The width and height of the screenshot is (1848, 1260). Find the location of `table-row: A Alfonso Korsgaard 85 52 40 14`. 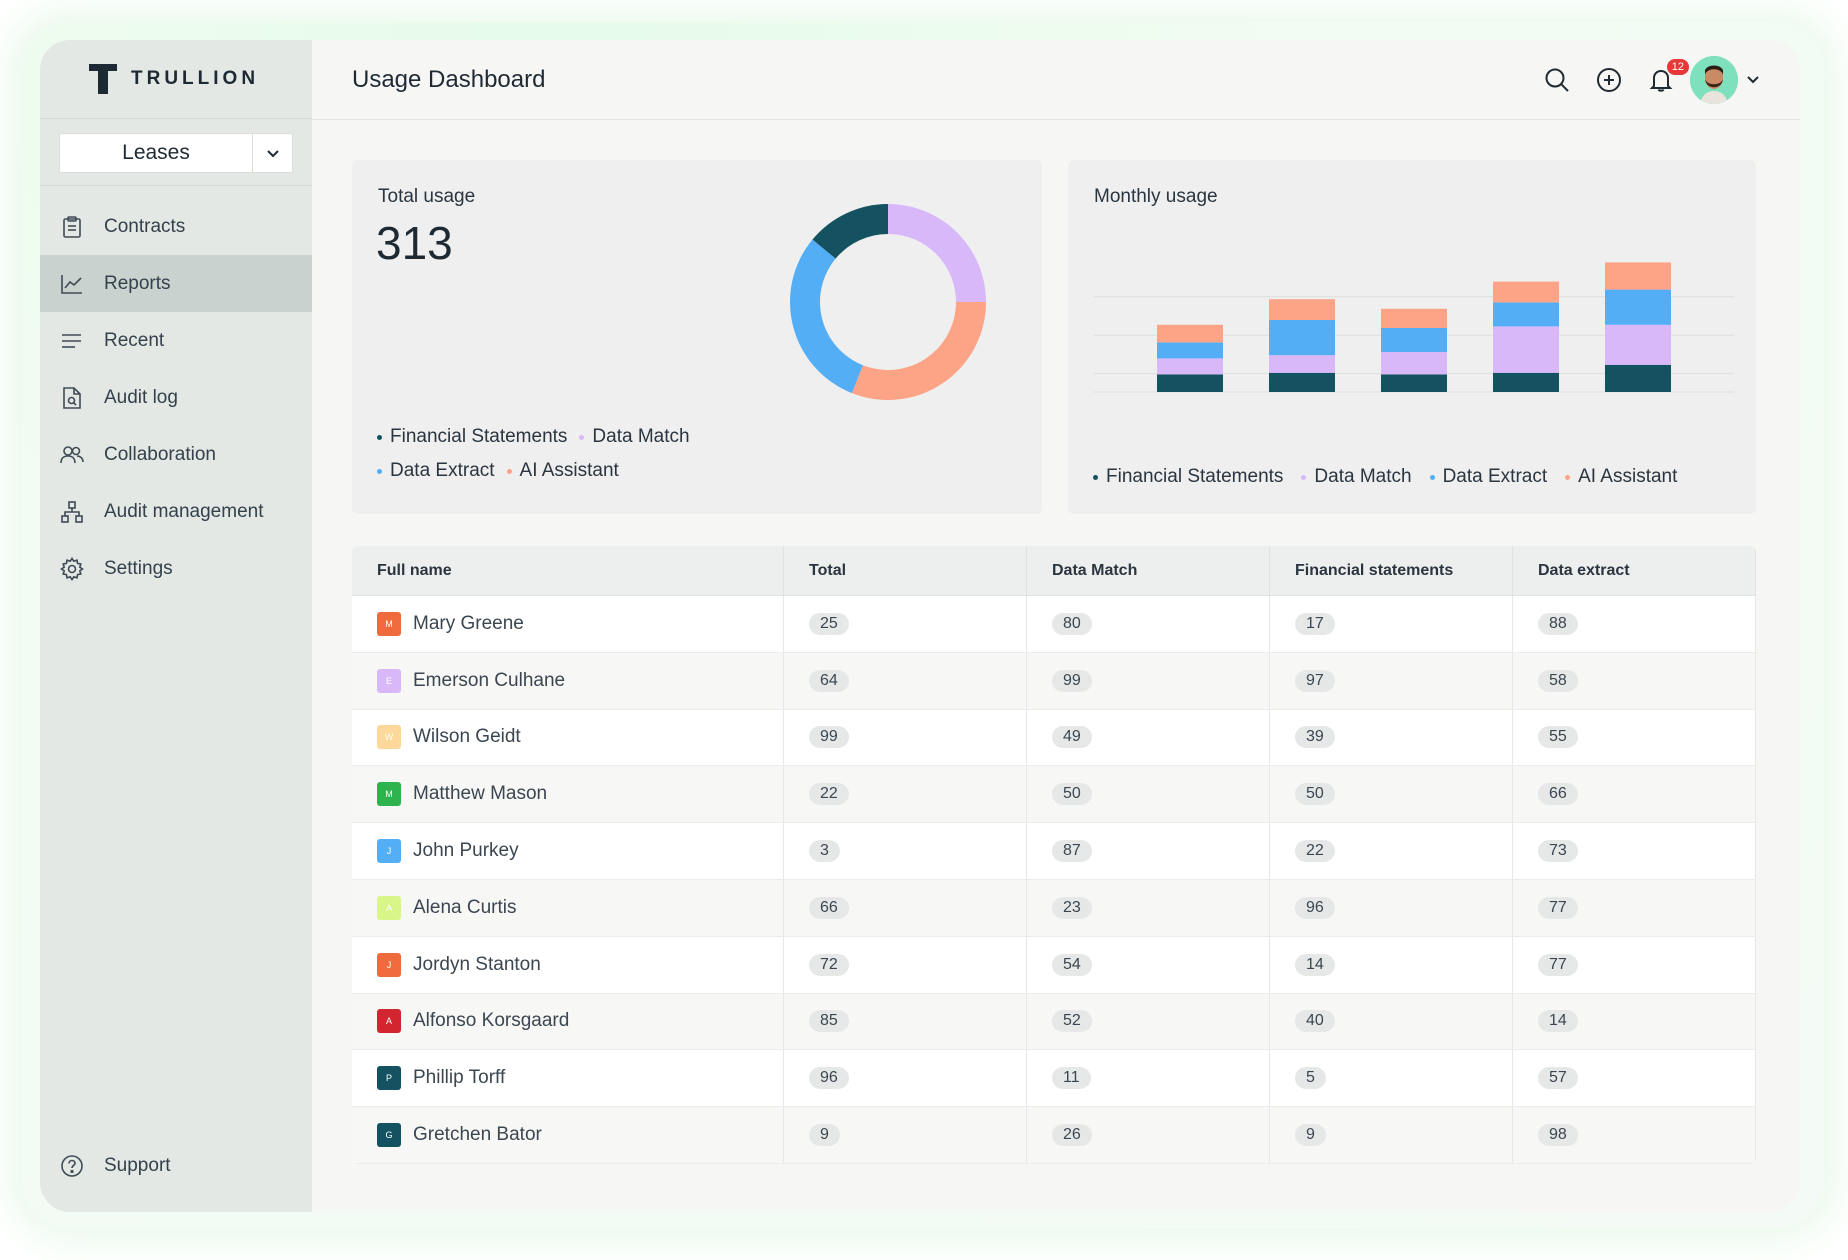

table-row: A Alfonso Korsgaard 85 52 40 14 is located at coordinates (1054, 1022).